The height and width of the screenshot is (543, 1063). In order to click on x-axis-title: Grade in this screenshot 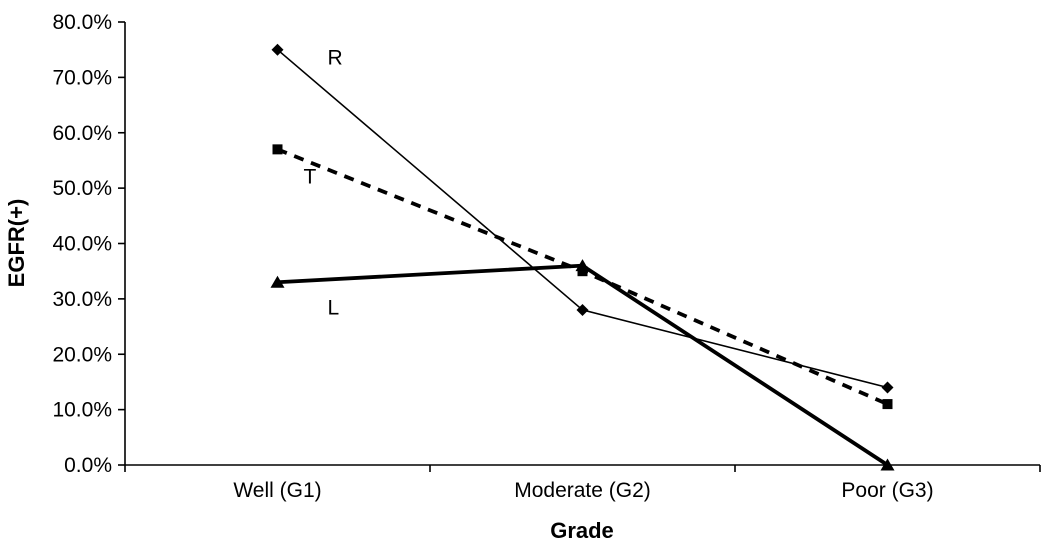, I will do `click(582, 530)`.